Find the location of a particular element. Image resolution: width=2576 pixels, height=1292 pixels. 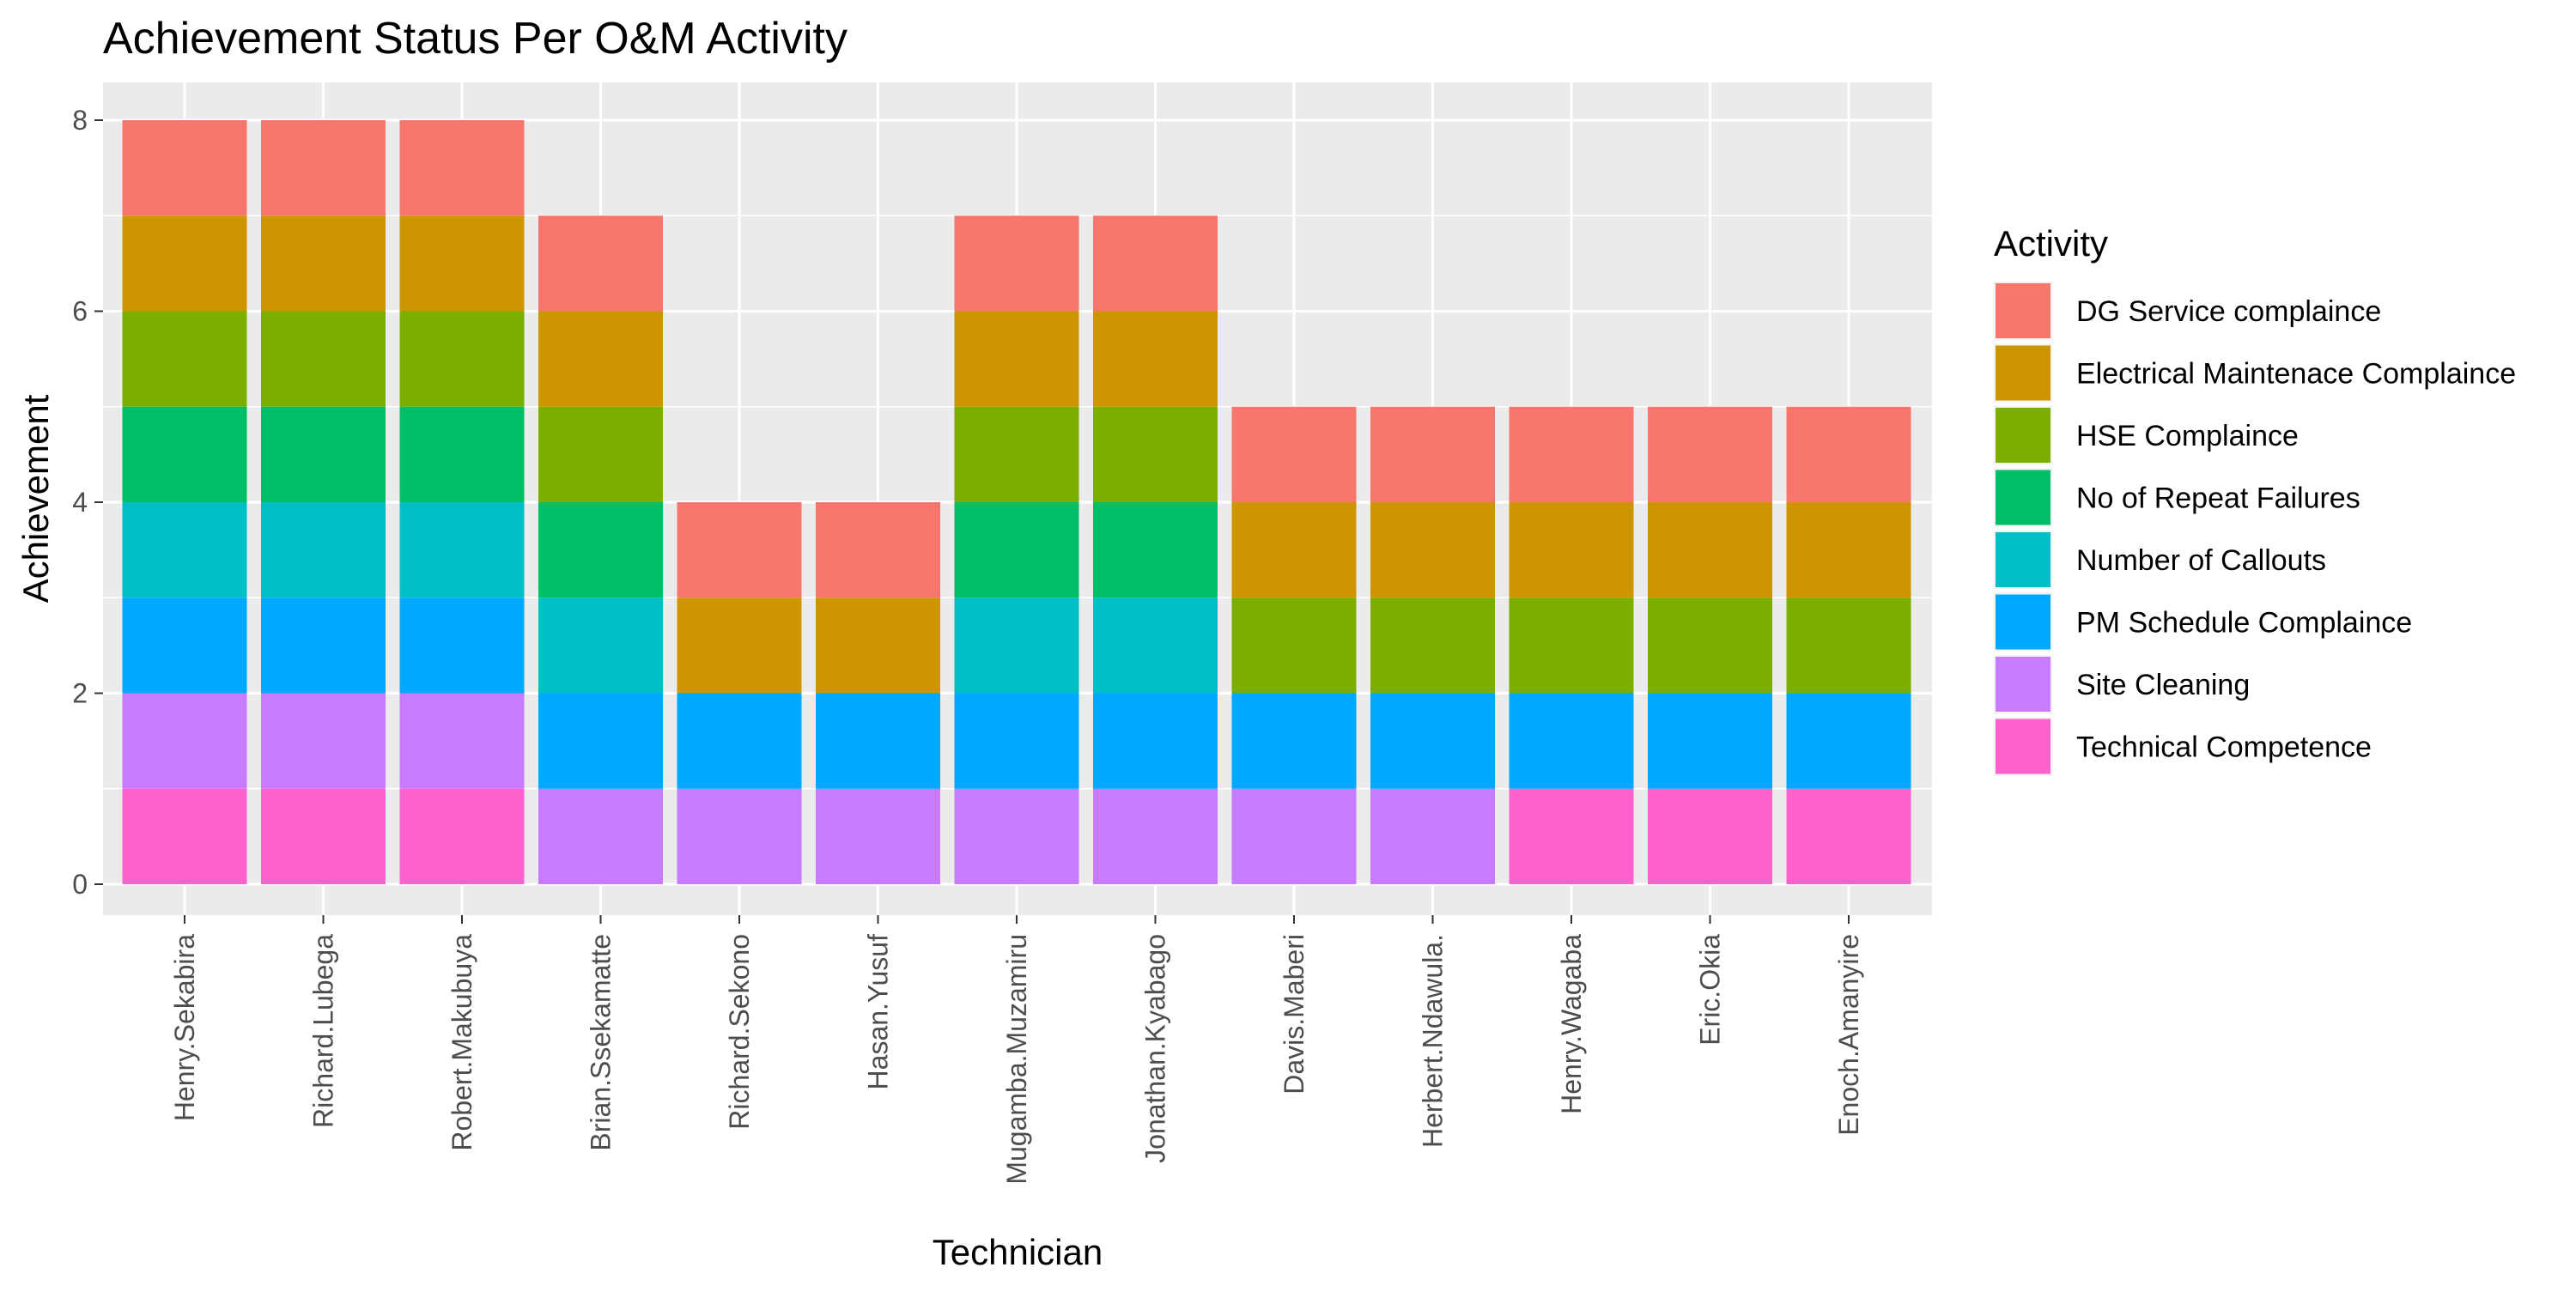

legend-title: Activity is located at coordinates (2051, 243).